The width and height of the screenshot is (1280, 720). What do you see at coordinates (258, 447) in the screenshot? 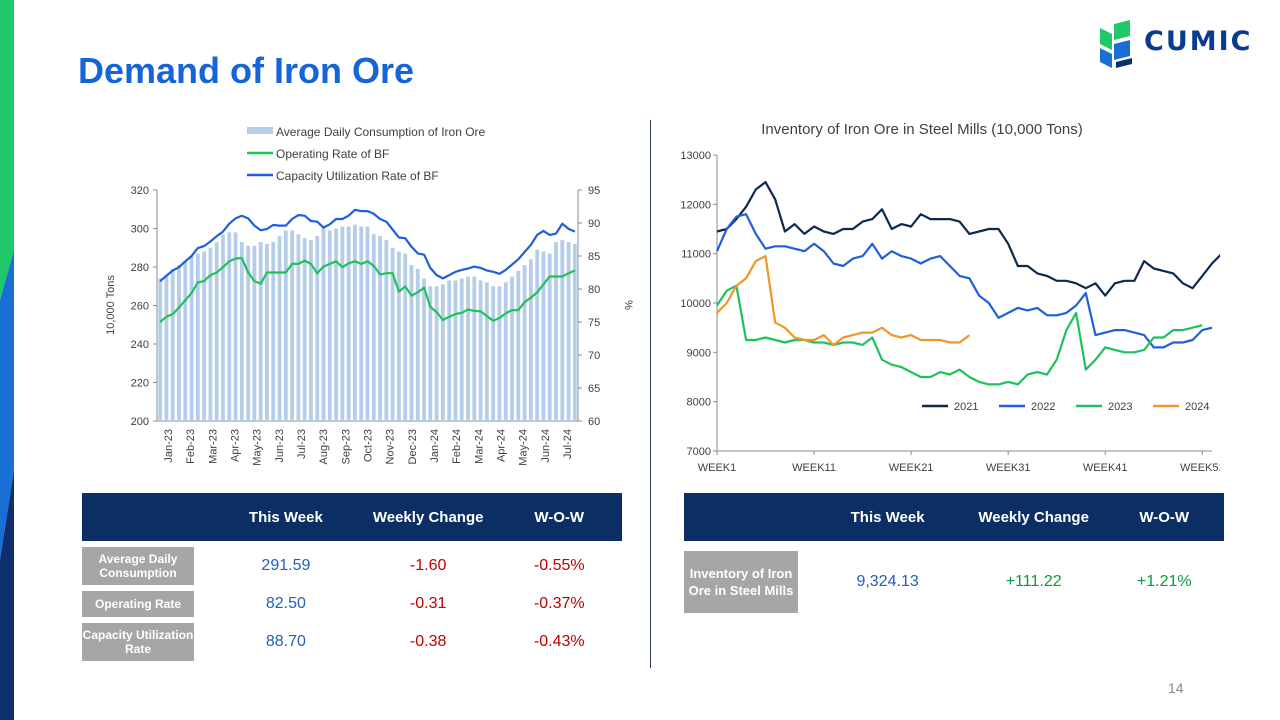
I see `x-tick-label: May-23` at bounding box center [258, 447].